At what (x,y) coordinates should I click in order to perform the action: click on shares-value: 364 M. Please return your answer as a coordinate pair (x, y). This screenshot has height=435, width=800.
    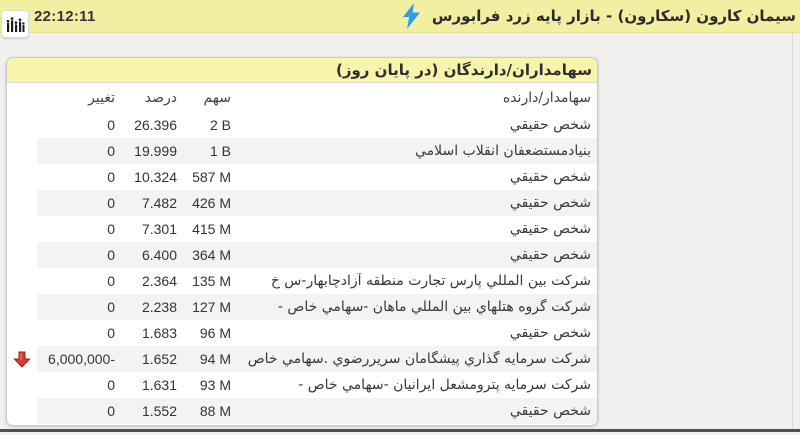
    Looking at the image, I should click on (211, 255).